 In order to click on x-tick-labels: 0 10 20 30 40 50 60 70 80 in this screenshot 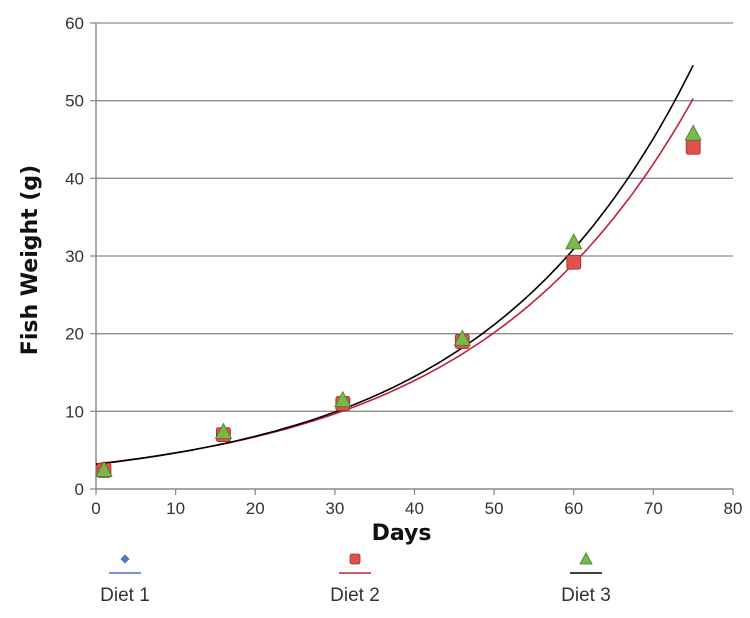, I will do `click(416, 508)`.